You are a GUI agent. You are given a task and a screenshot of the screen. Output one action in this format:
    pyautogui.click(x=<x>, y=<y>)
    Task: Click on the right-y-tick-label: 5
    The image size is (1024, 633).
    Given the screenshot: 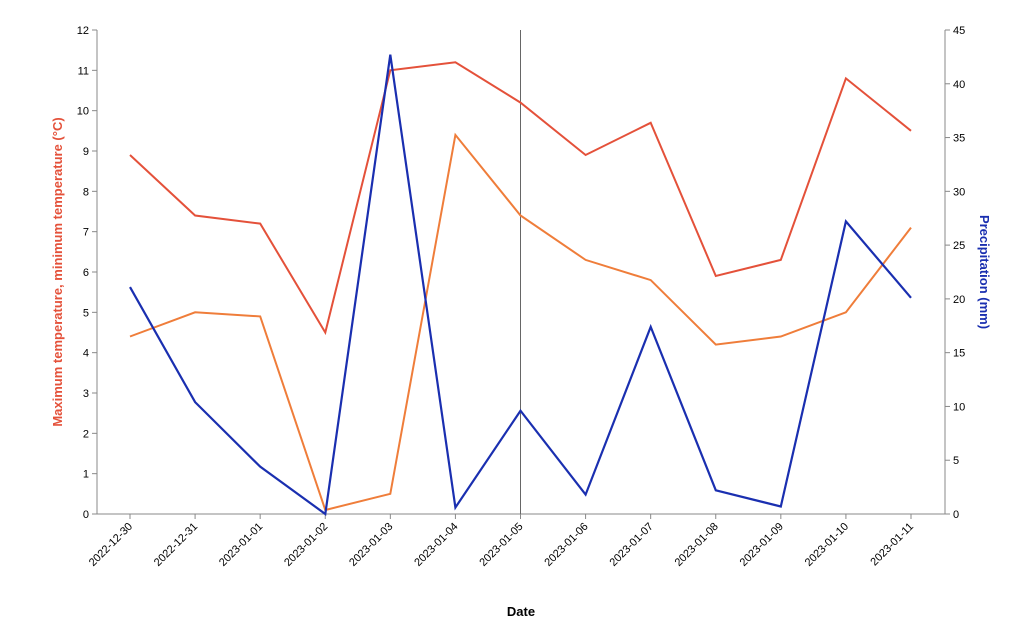 What is the action you would take?
    pyautogui.click(x=956, y=461)
    